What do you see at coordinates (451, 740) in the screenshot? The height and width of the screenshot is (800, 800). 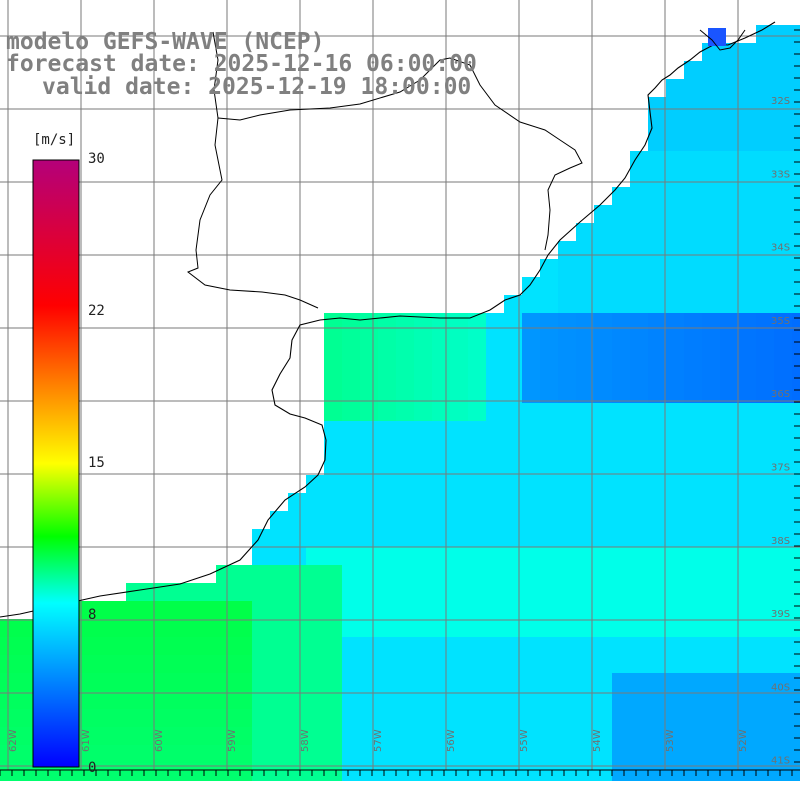 I see `lon-label: 56W` at bounding box center [451, 740].